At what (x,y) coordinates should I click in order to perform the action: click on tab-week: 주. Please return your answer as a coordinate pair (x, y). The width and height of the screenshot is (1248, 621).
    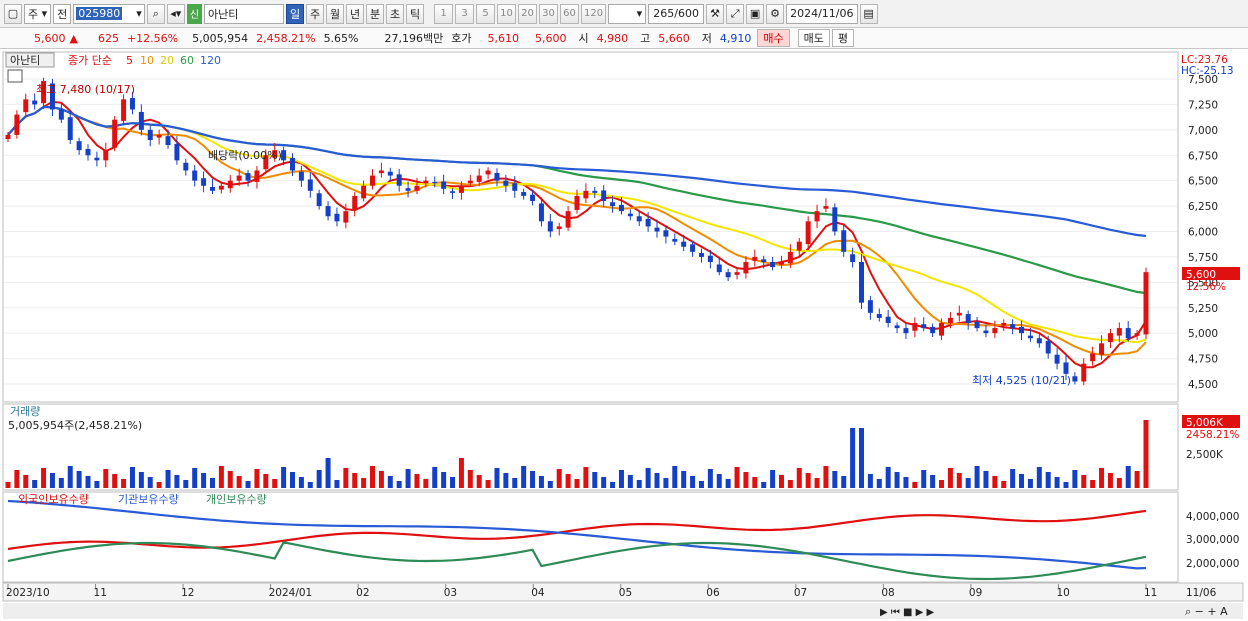
    Looking at the image, I should click on (315, 13).